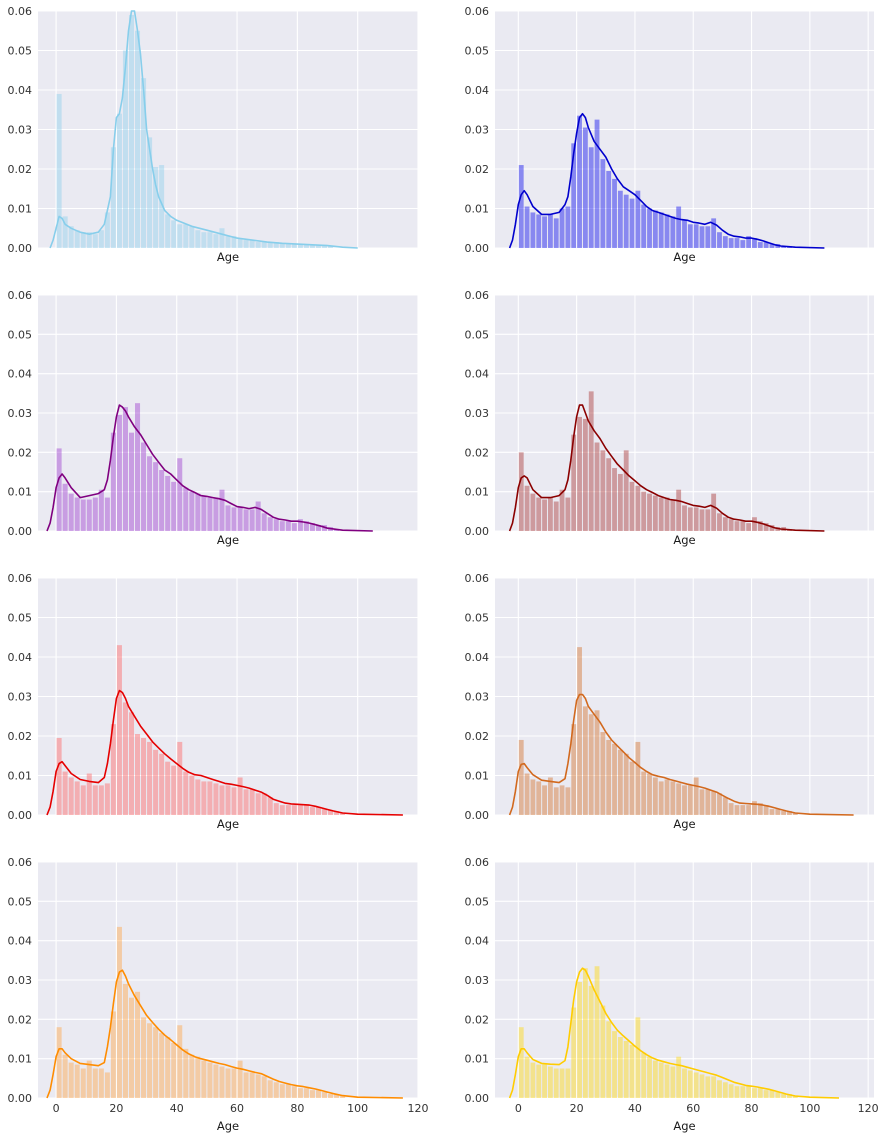  Describe the element at coordinates (209, 468) in the screenshot. I see `kde-line` at that location.